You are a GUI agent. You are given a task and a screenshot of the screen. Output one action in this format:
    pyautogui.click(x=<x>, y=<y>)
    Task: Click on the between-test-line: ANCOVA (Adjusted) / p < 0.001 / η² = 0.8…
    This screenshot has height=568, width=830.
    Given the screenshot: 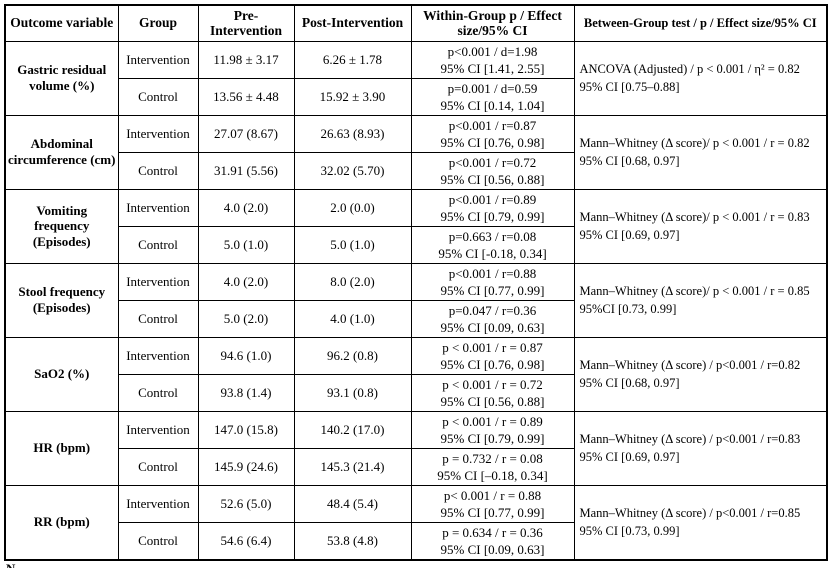 What is the action you would take?
    pyautogui.click(x=689, y=69)
    